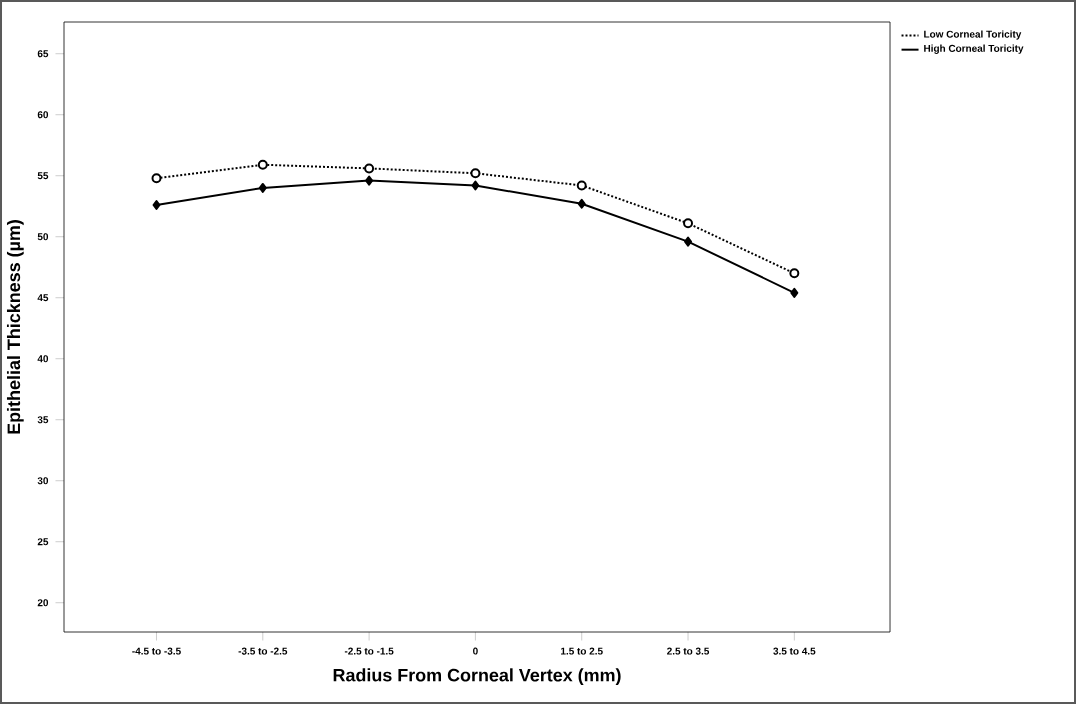 The height and width of the screenshot is (704, 1076). Describe the element at coordinates (477, 676) in the screenshot. I see `x-axis-title: Radius From Corneal Vertex (mm)` at that location.